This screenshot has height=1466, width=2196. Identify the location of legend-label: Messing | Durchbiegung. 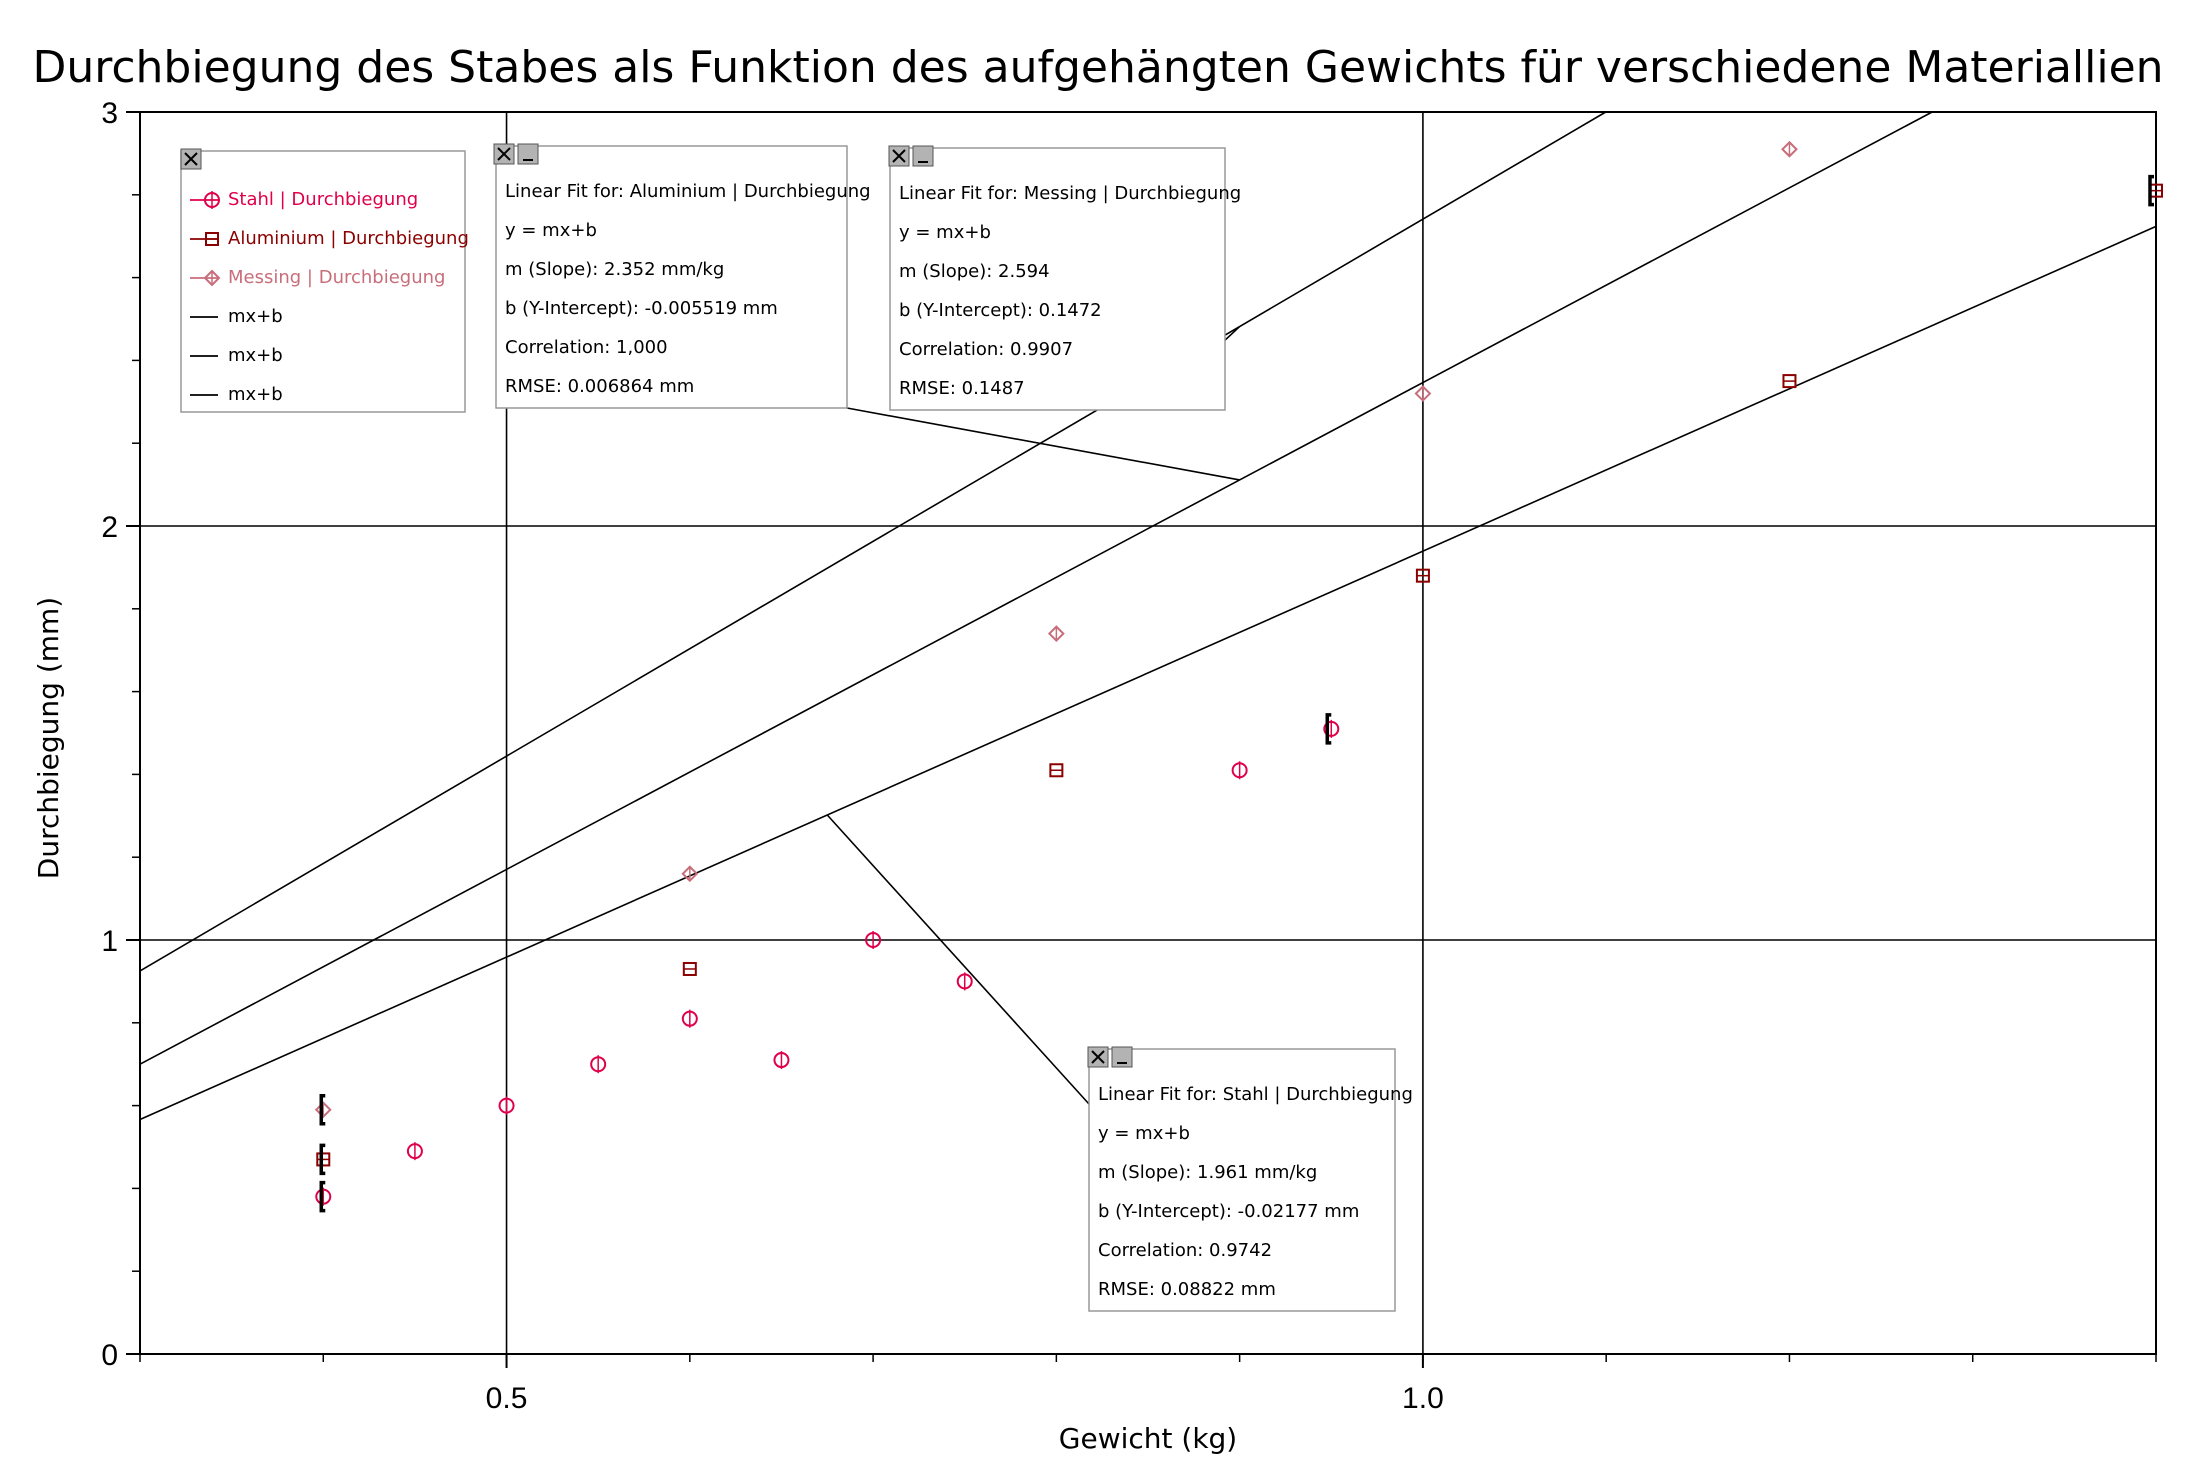
(336, 277).